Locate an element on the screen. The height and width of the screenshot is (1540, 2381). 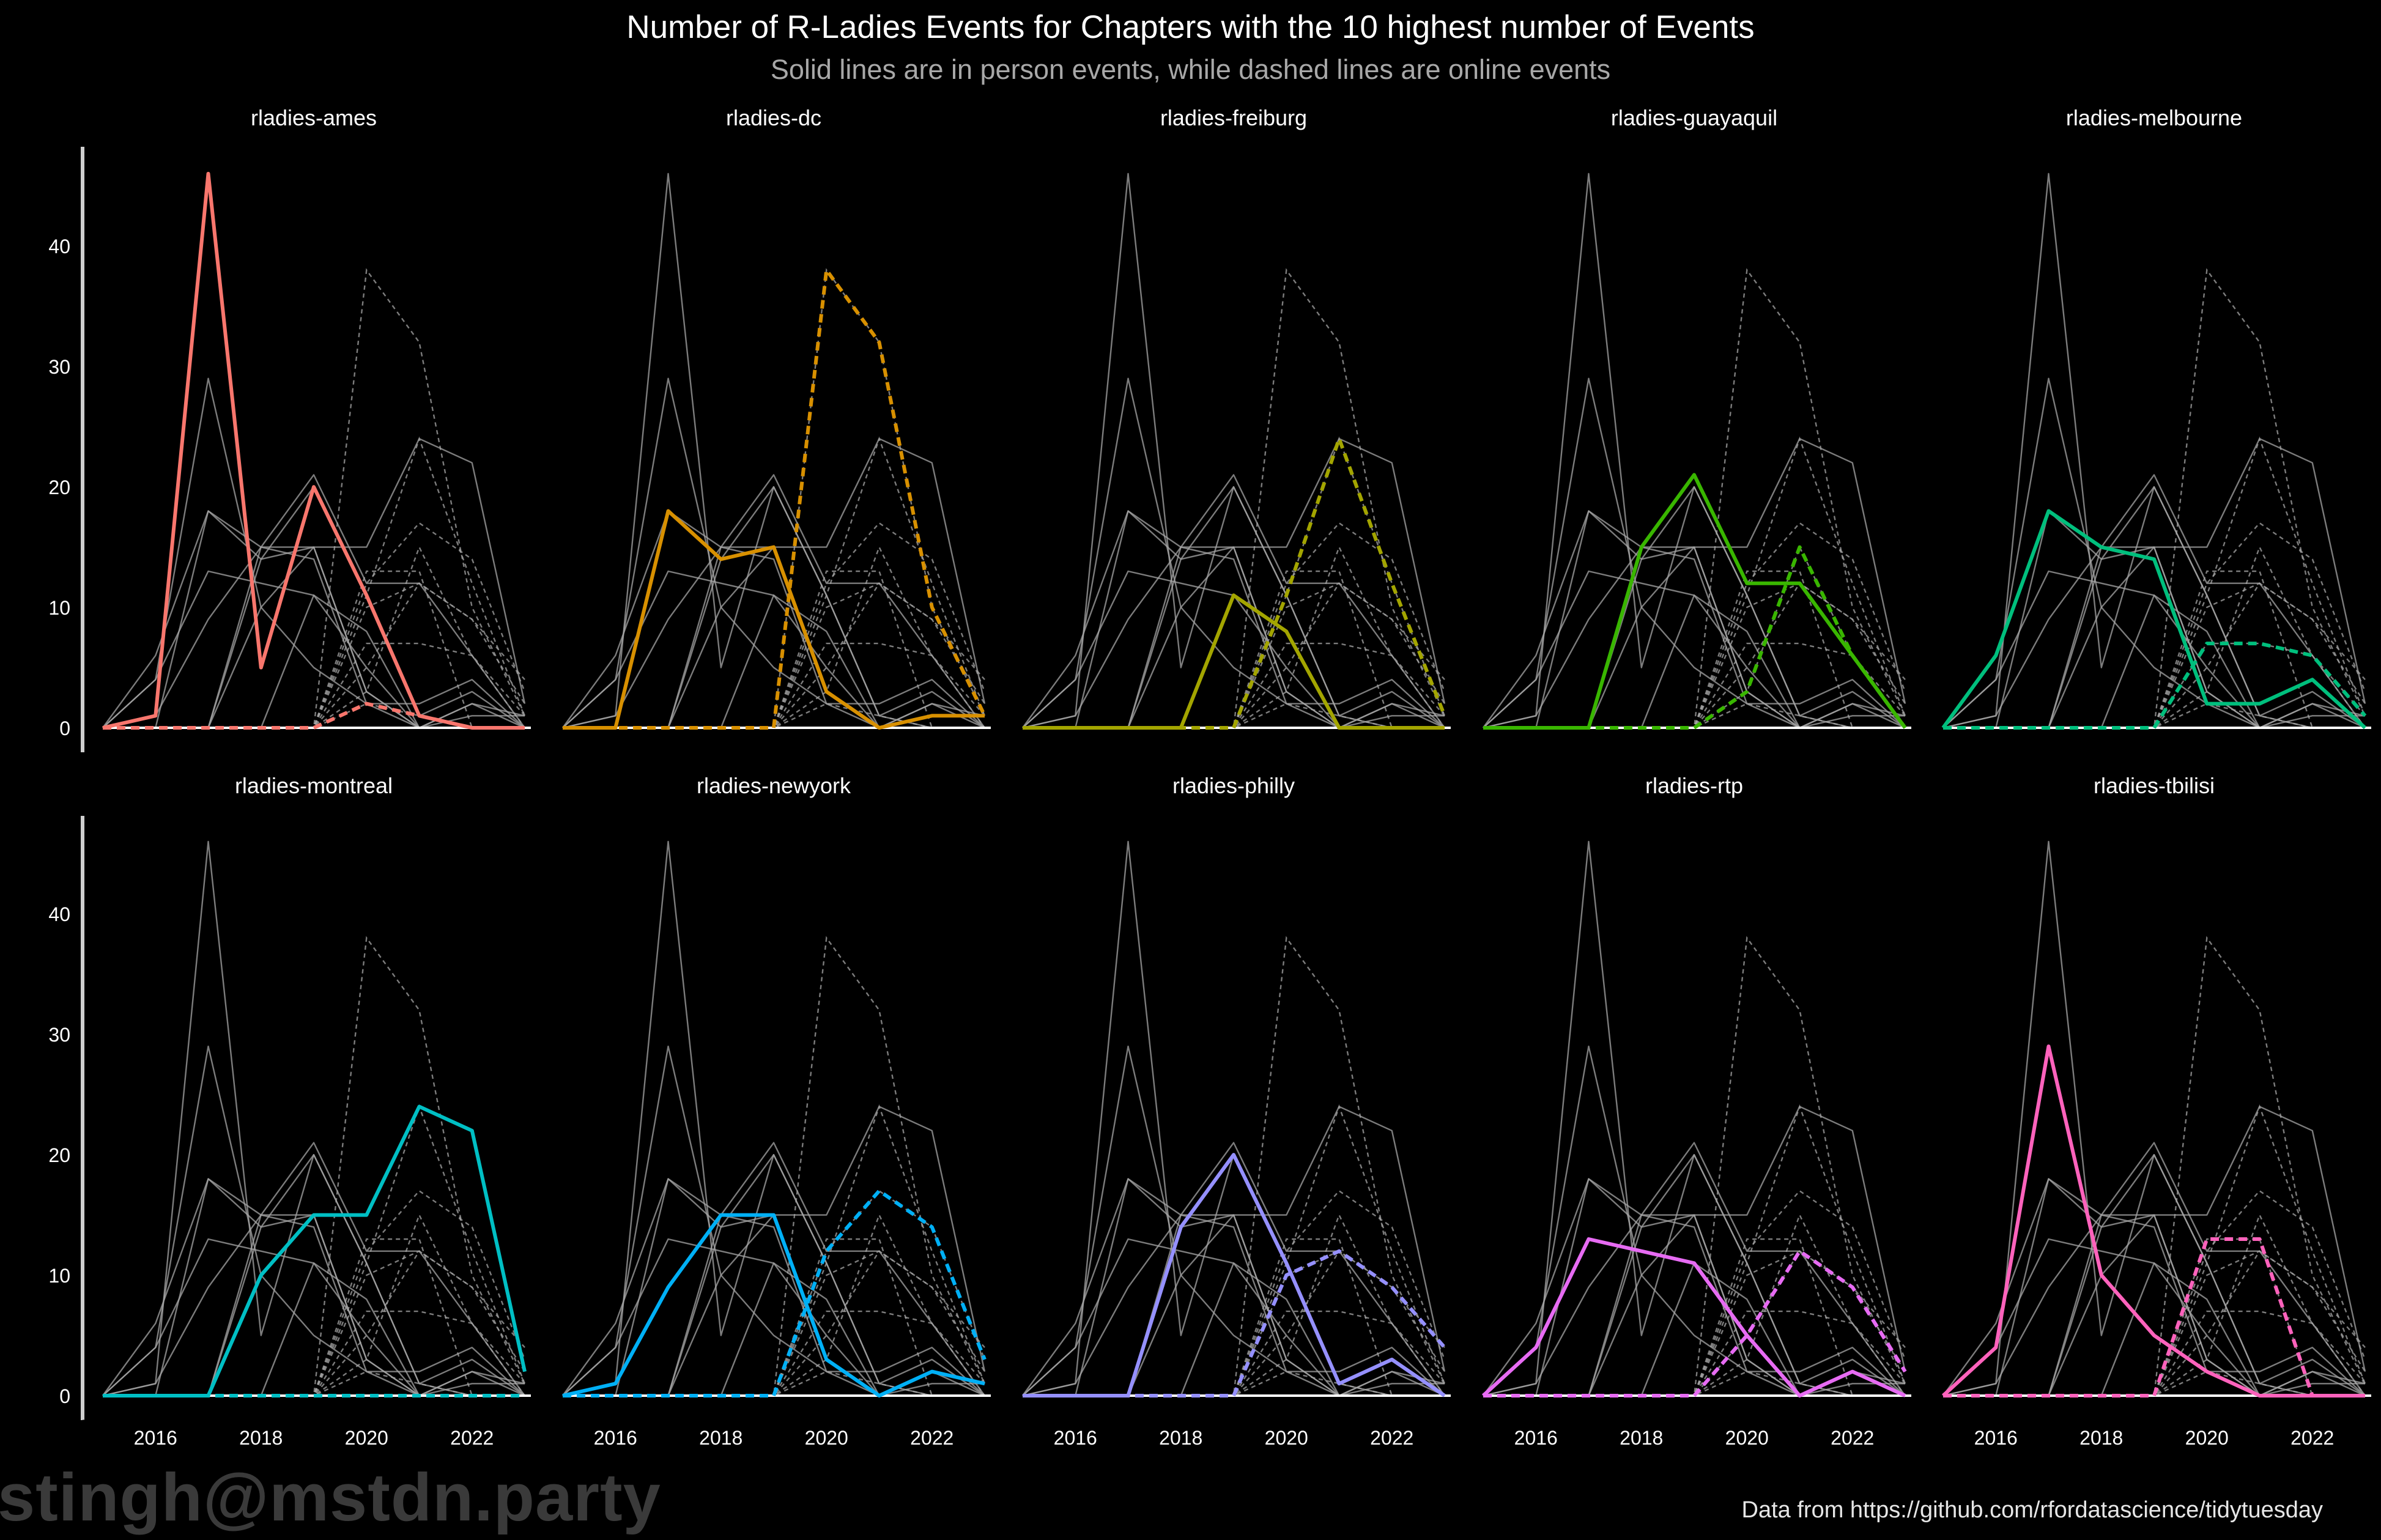
panel-strip-label: rladies-montreal is located at coordinates (314, 785).